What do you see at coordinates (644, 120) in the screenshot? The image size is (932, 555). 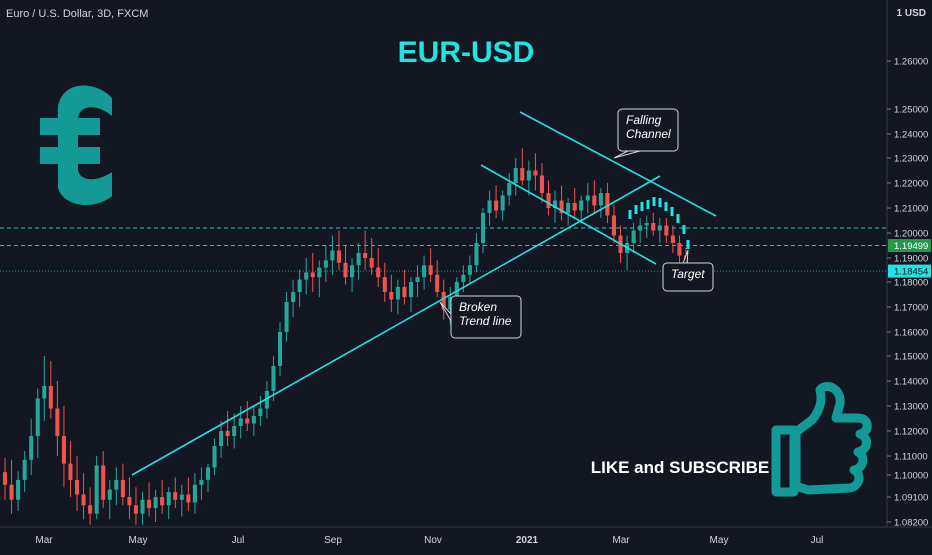 I see `falling-channel-callout-text: Falling` at bounding box center [644, 120].